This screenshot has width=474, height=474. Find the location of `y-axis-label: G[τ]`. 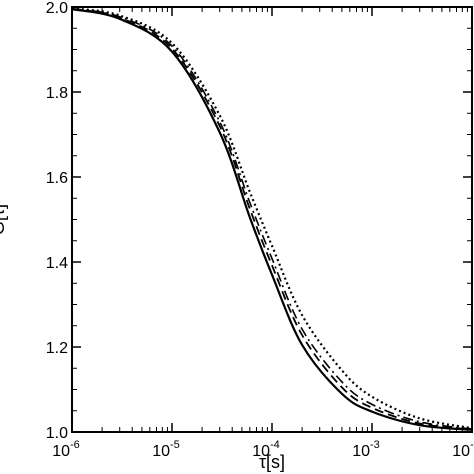

y-axis-label: G[τ] is located at coordinates (4, 219).